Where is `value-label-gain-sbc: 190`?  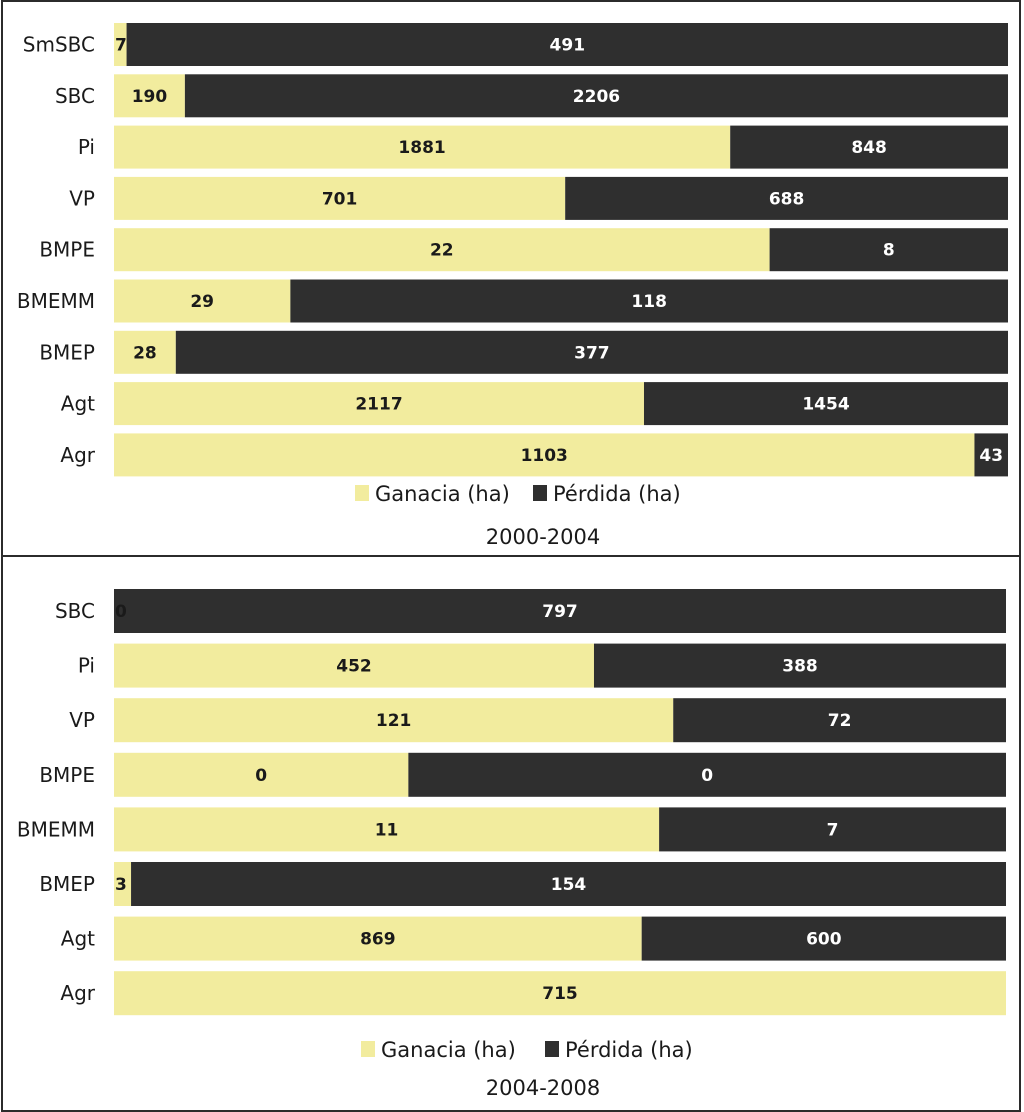 value-label-gain-sbc: 190 is located at coordinates (150, 97).